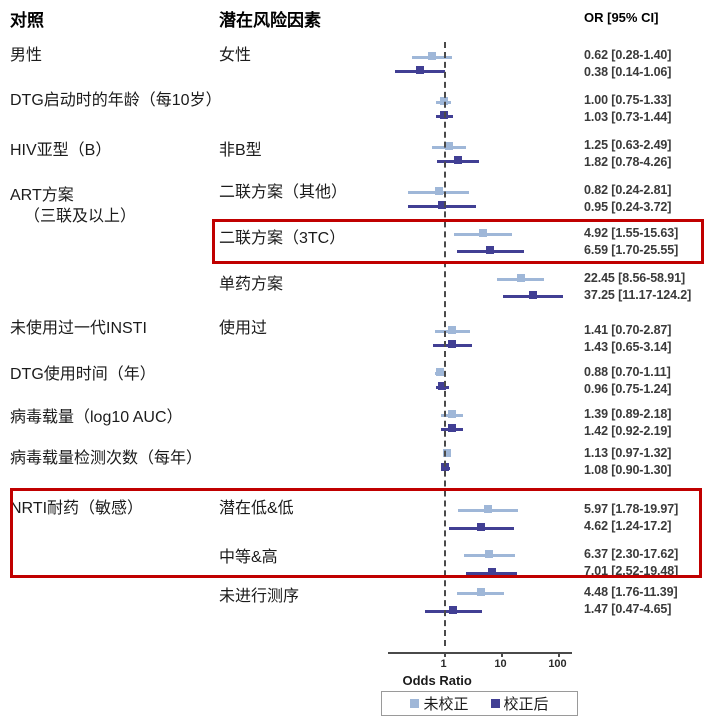 The image size is (710, 720). I want to click on factor-label: 女性, so click(235, 55).